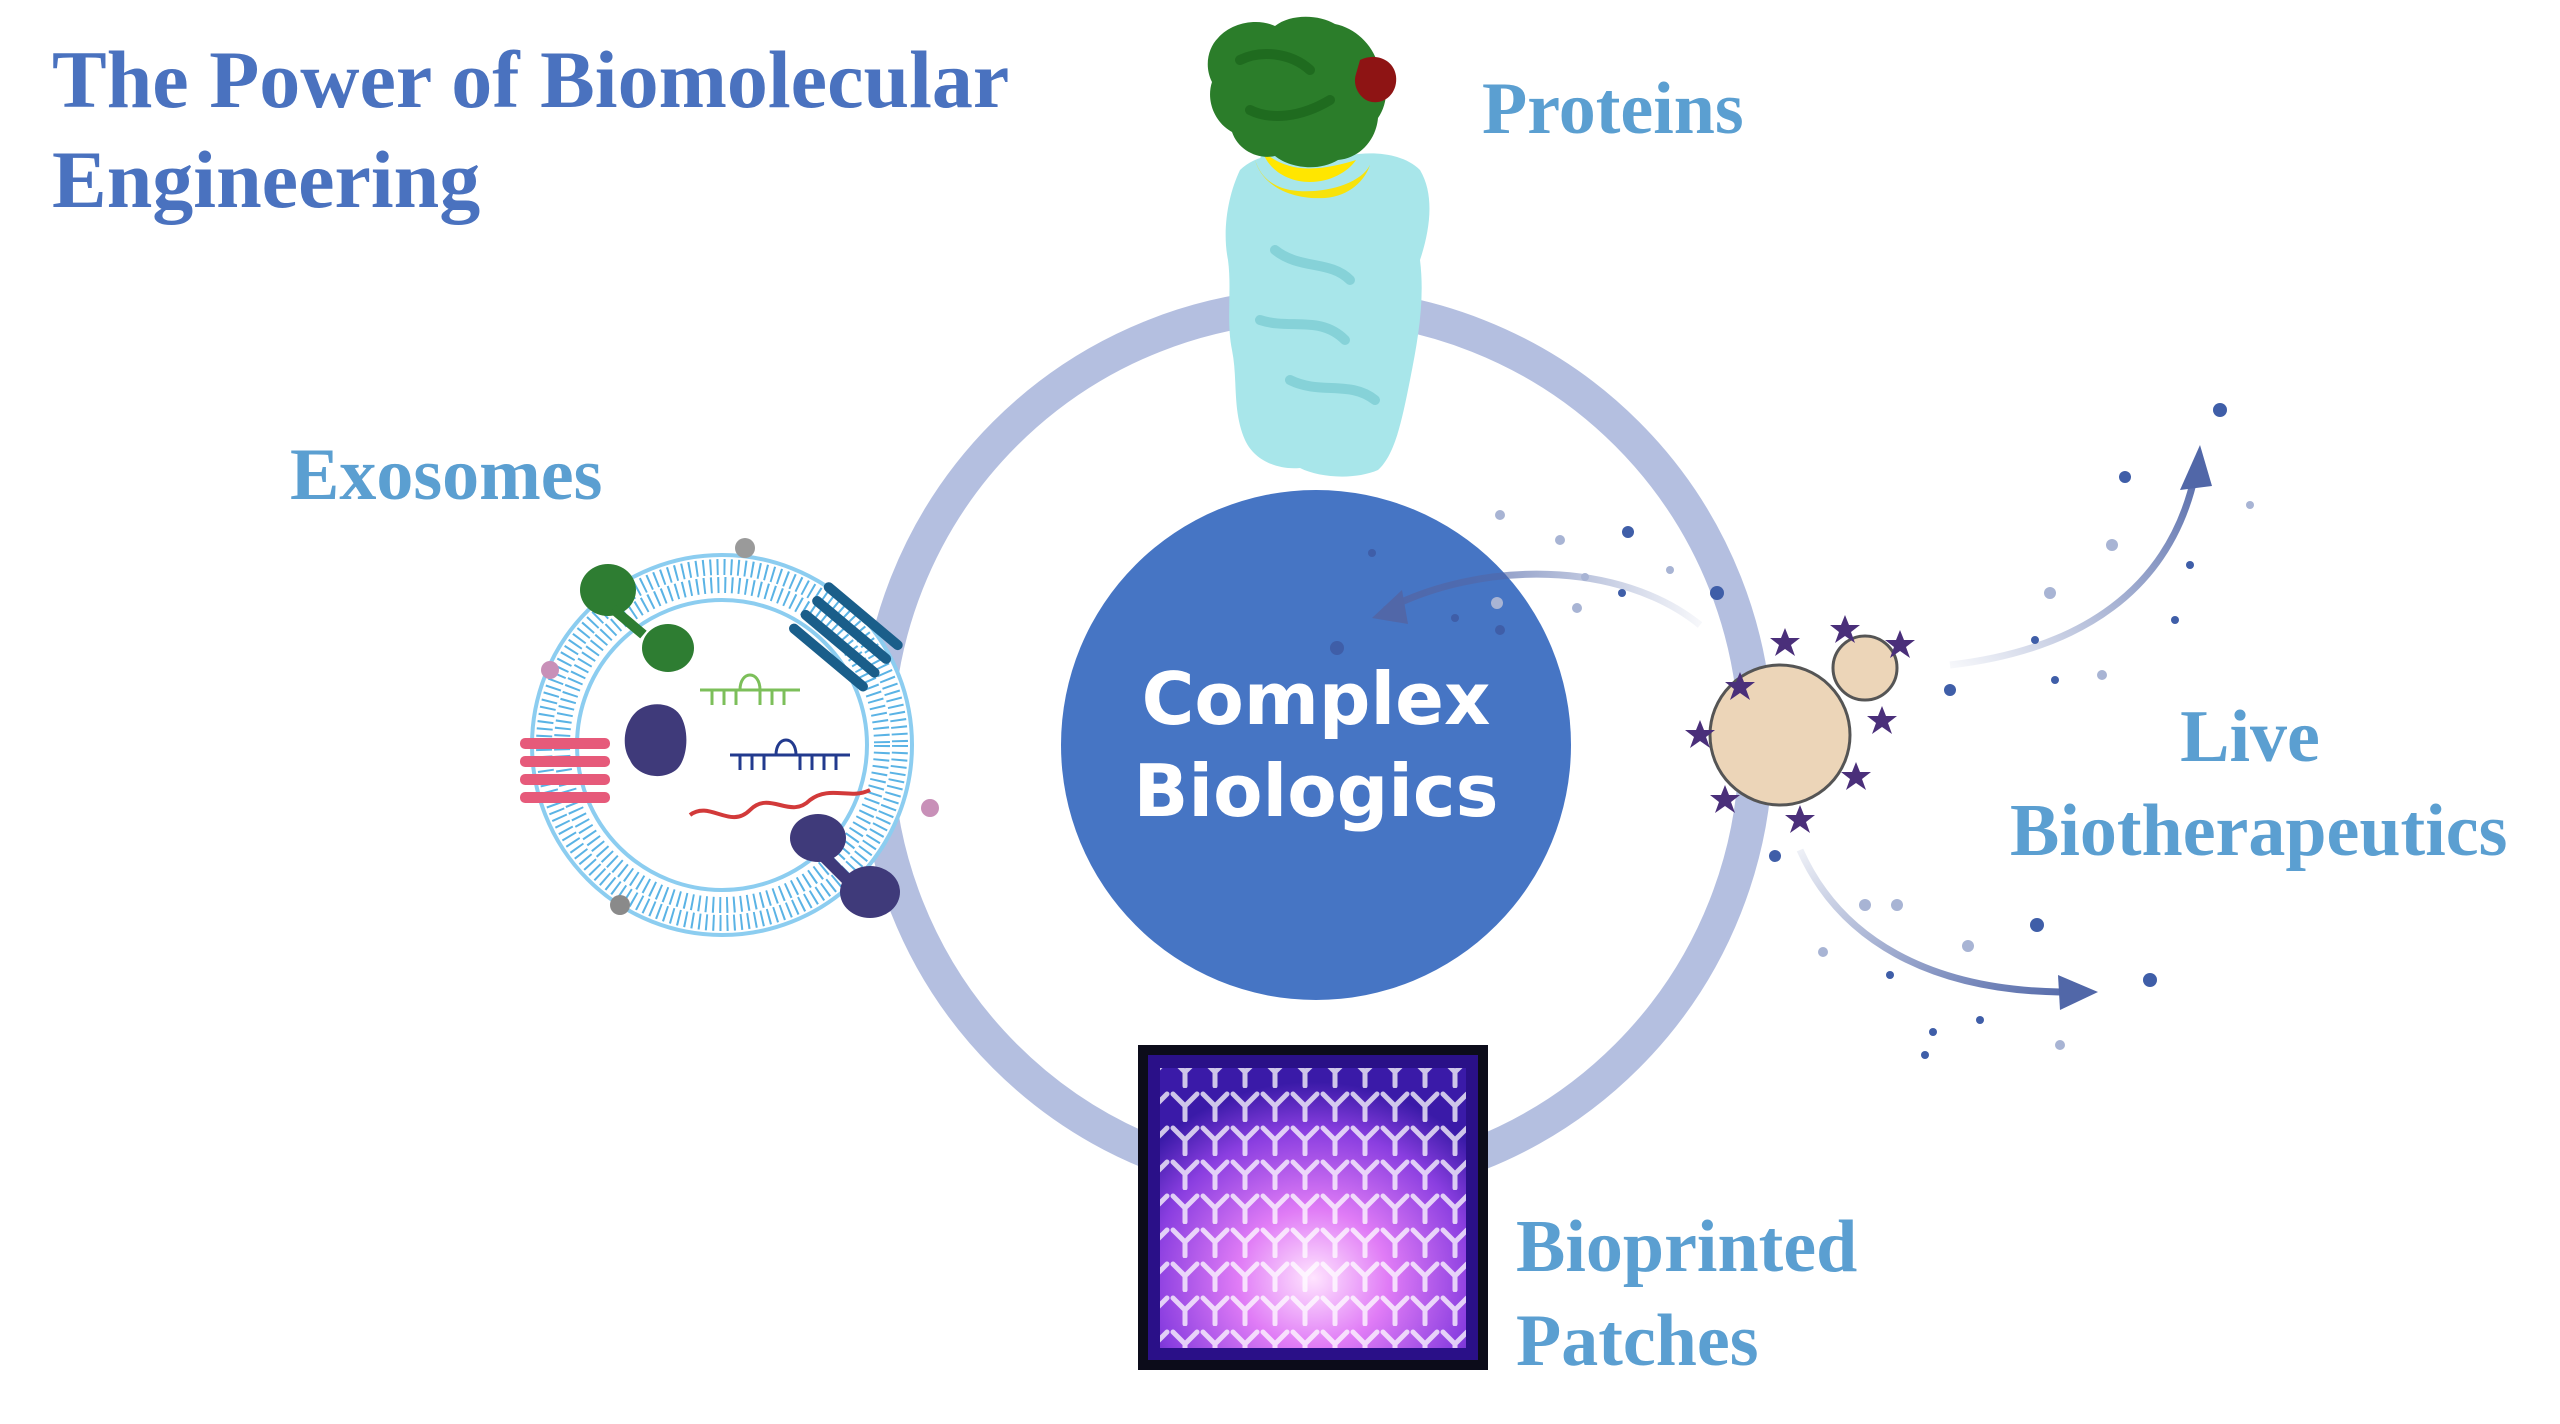 Image resolution: width=2560 pixels, height=1424 pixels. Describe the element at coordinates (531, 79) in the screenshot. I see `title-line-1: The Power of Biomolecular` at that location.